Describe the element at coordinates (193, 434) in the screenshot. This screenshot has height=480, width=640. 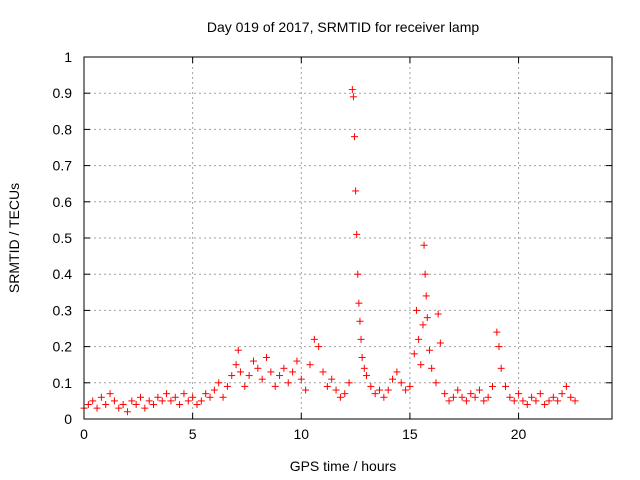
I see `x-tick-label: 5` at that location.